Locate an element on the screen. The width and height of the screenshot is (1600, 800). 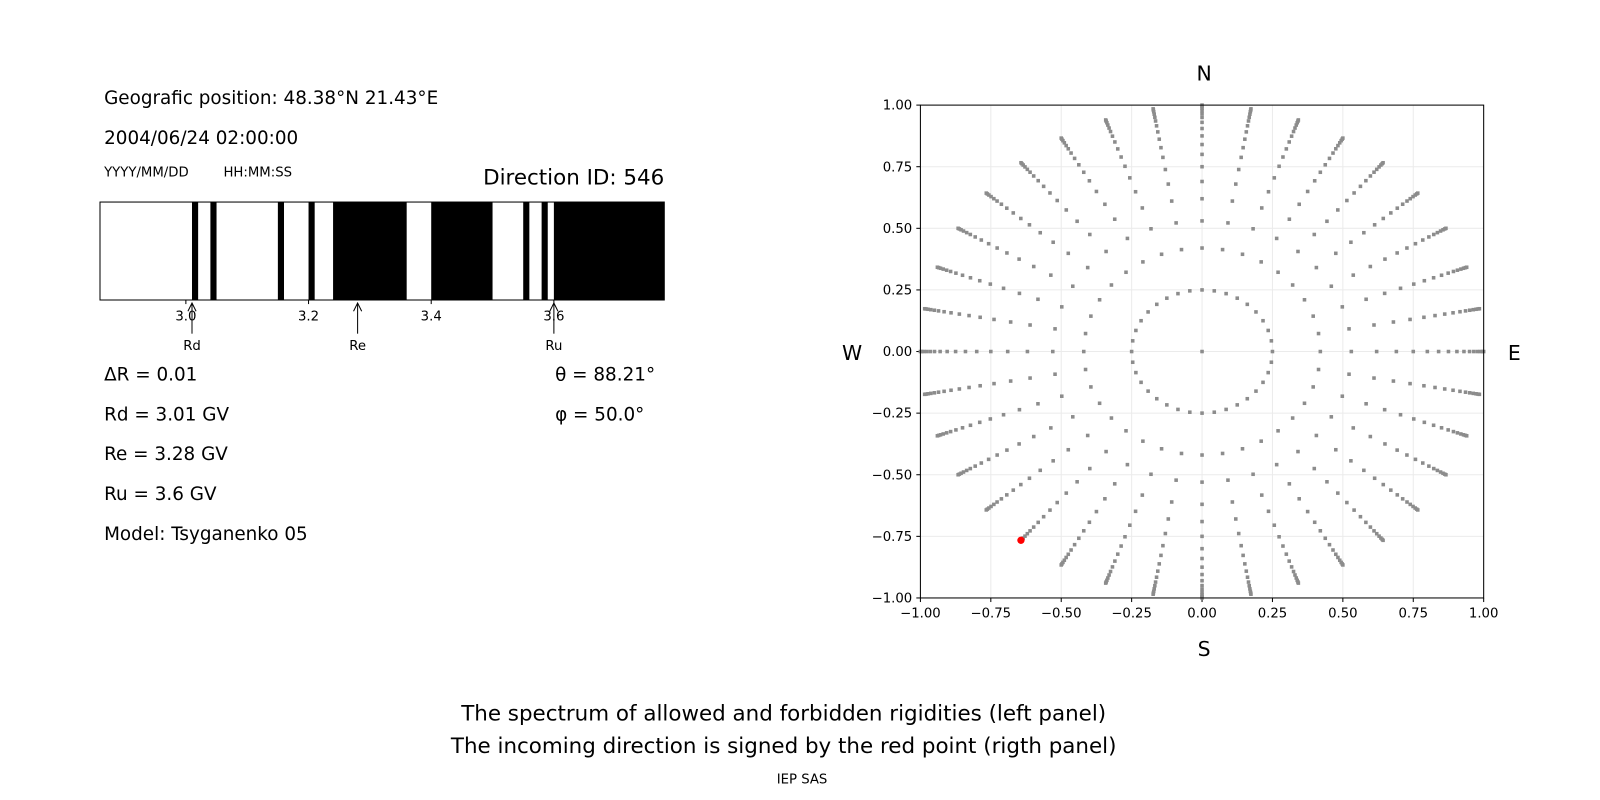
re-value: Re = 3.28 GV is located at coordinates (166, 454).